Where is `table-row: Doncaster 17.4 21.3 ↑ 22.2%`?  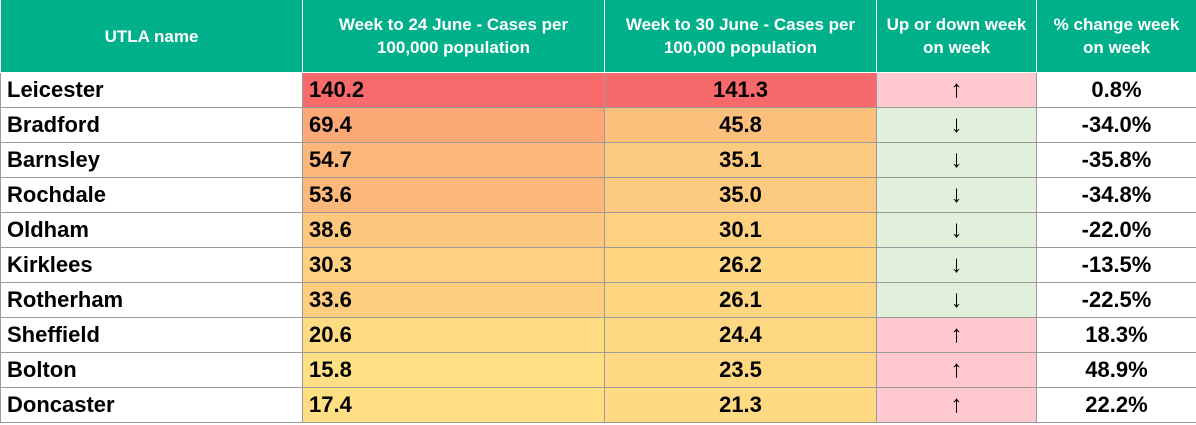 table-row: Doncaster 17.4 21.3 ↑ 22.2% is located at coordinates (598, 405).